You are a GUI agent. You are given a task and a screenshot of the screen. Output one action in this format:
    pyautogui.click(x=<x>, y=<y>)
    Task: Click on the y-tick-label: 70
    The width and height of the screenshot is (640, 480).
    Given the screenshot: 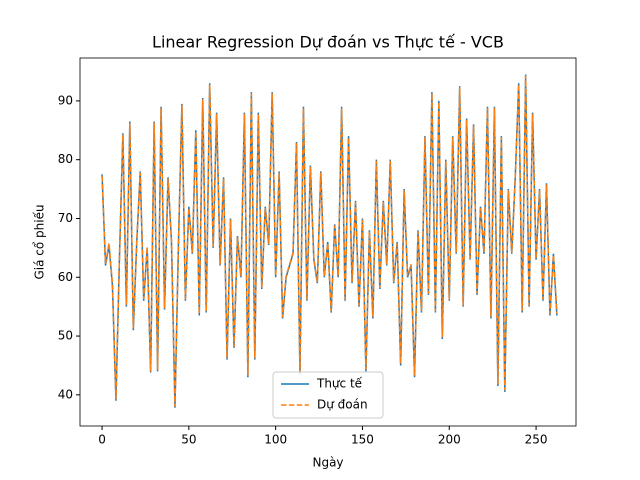 What is the action you would take?
    pyautogui.click(x=65, y=218)
    